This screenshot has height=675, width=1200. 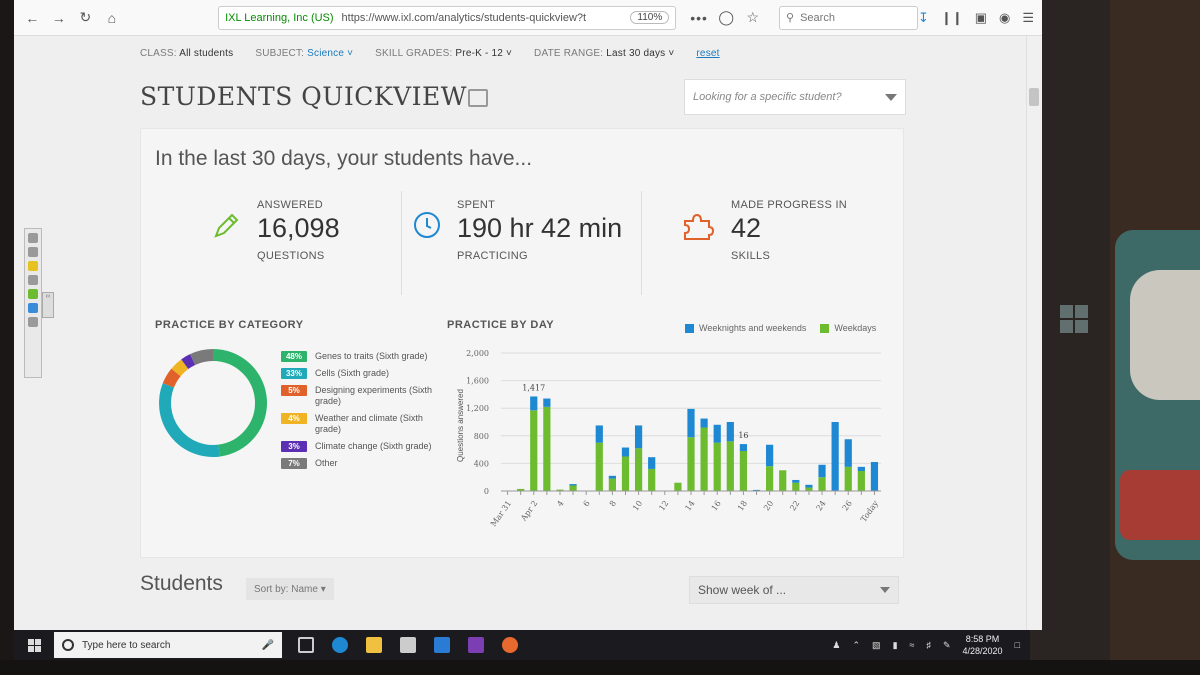 I want to click on pen-tool-icon, so click(x=33, y=252).